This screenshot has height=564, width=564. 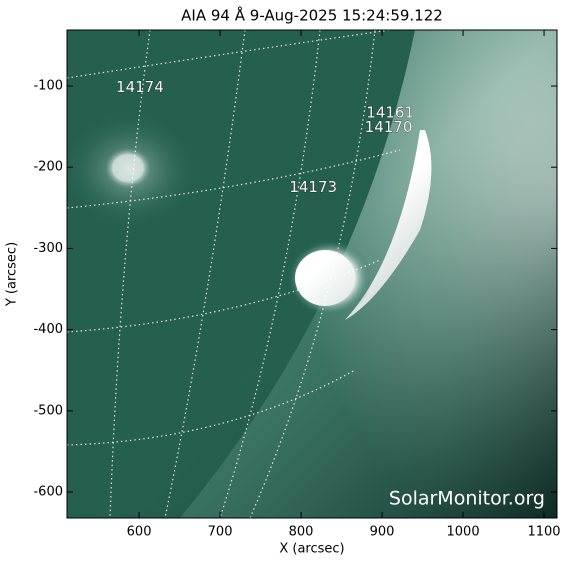 I want to click on y-tick-label: -500, so click(x=48, y=410).